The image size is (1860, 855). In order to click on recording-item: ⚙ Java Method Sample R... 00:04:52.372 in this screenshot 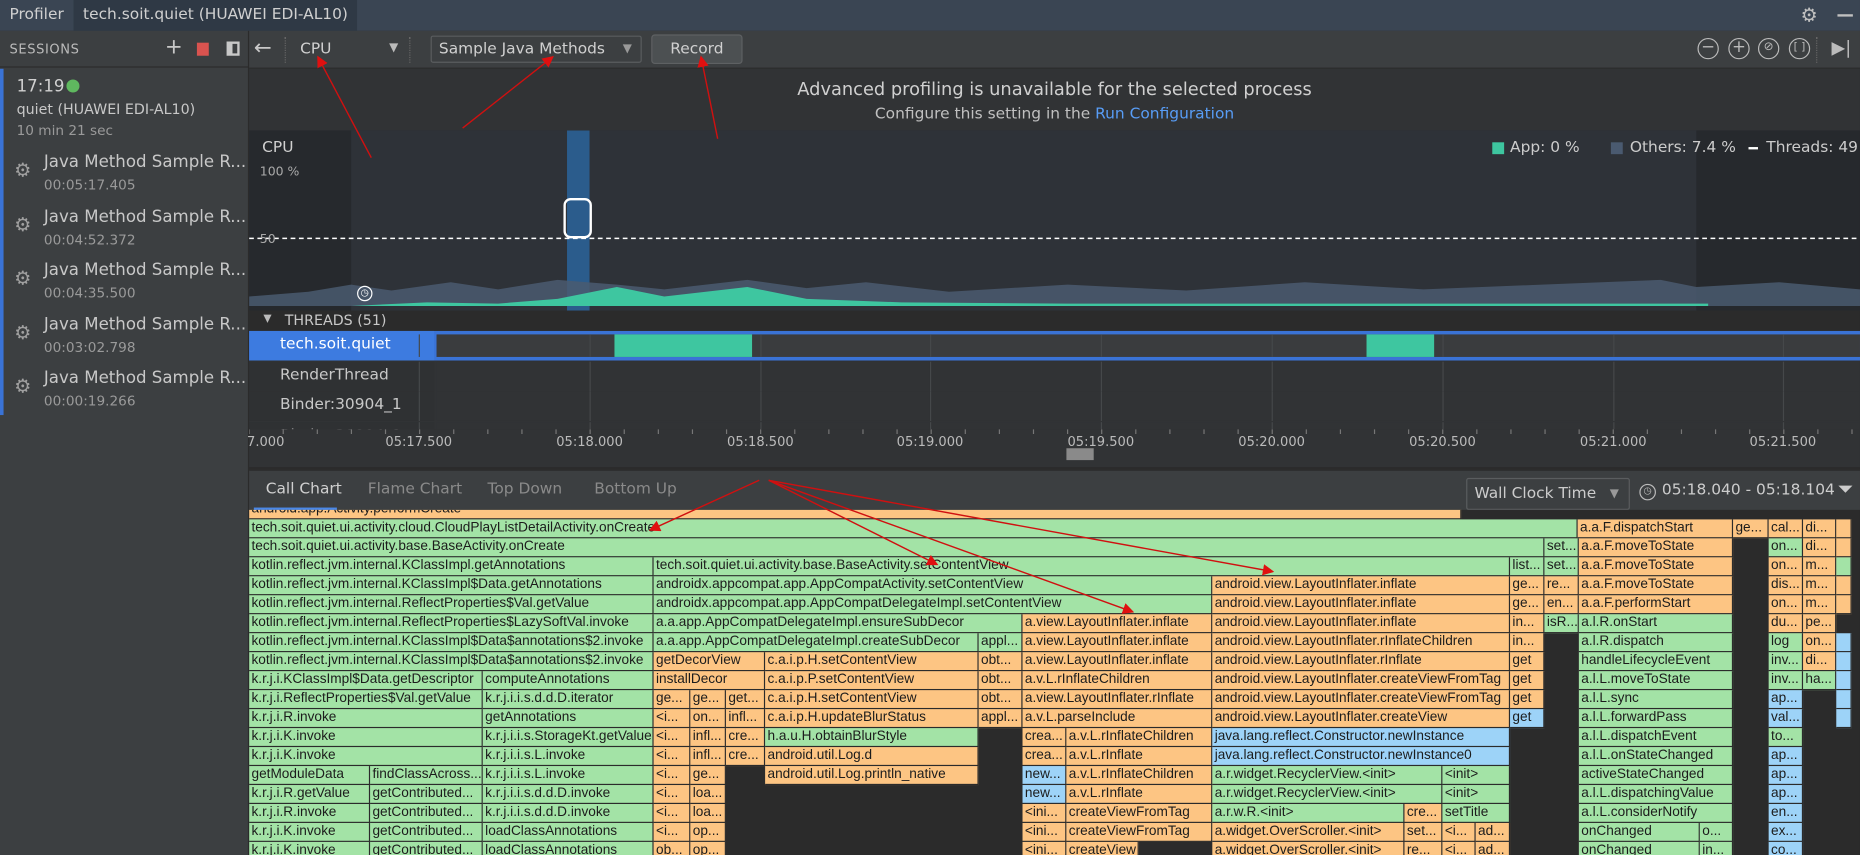, I will do `click(124, 227)`.